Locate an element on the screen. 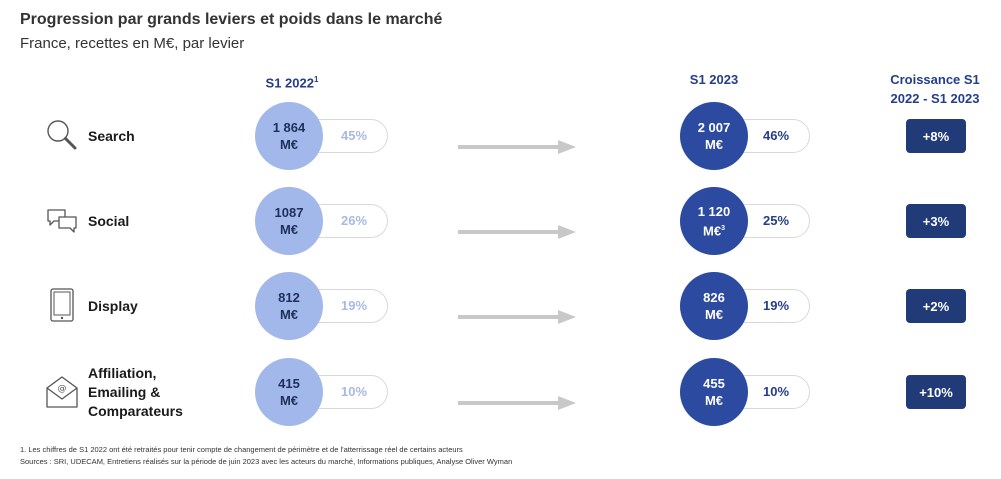 This screenshot has width=1001, height=479. row-label-line: Display is located at coordinates (113, 305).